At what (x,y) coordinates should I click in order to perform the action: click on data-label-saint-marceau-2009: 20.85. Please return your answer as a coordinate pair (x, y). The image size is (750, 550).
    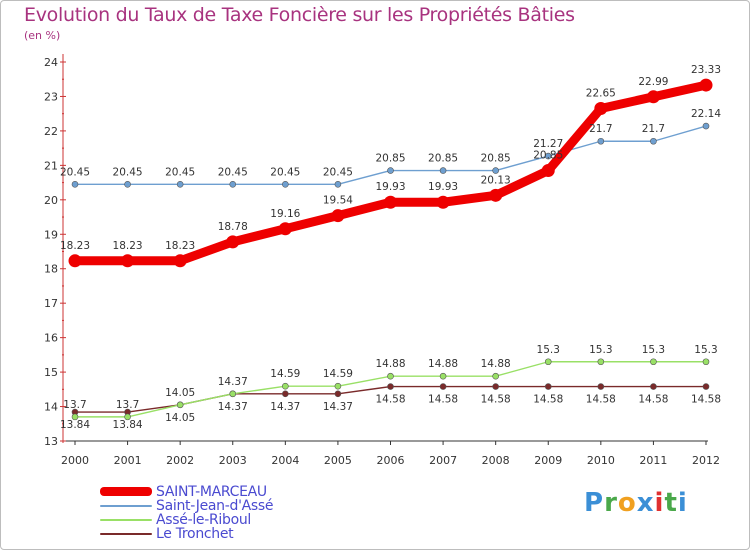
    Looking at the image, I should click on (548, 156).